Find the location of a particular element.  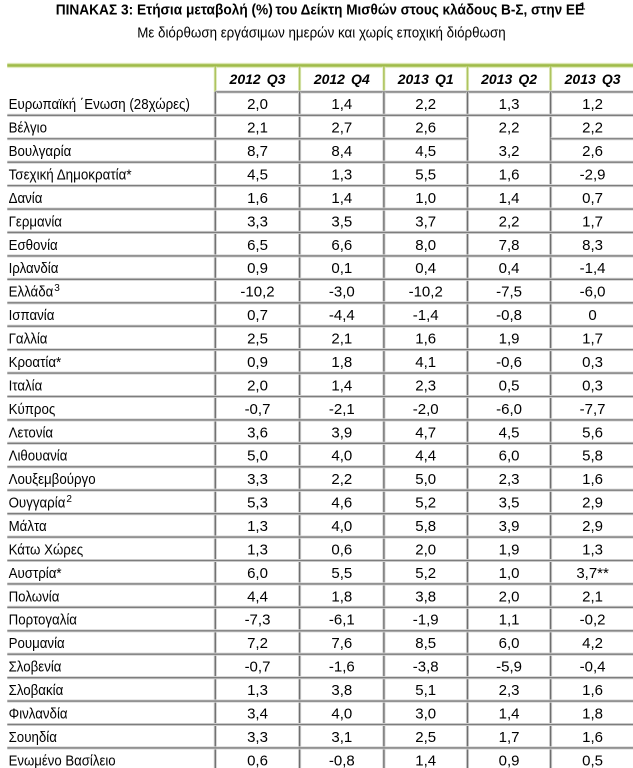

svg-text: Ισπανία is located at coordinates (32, 315).